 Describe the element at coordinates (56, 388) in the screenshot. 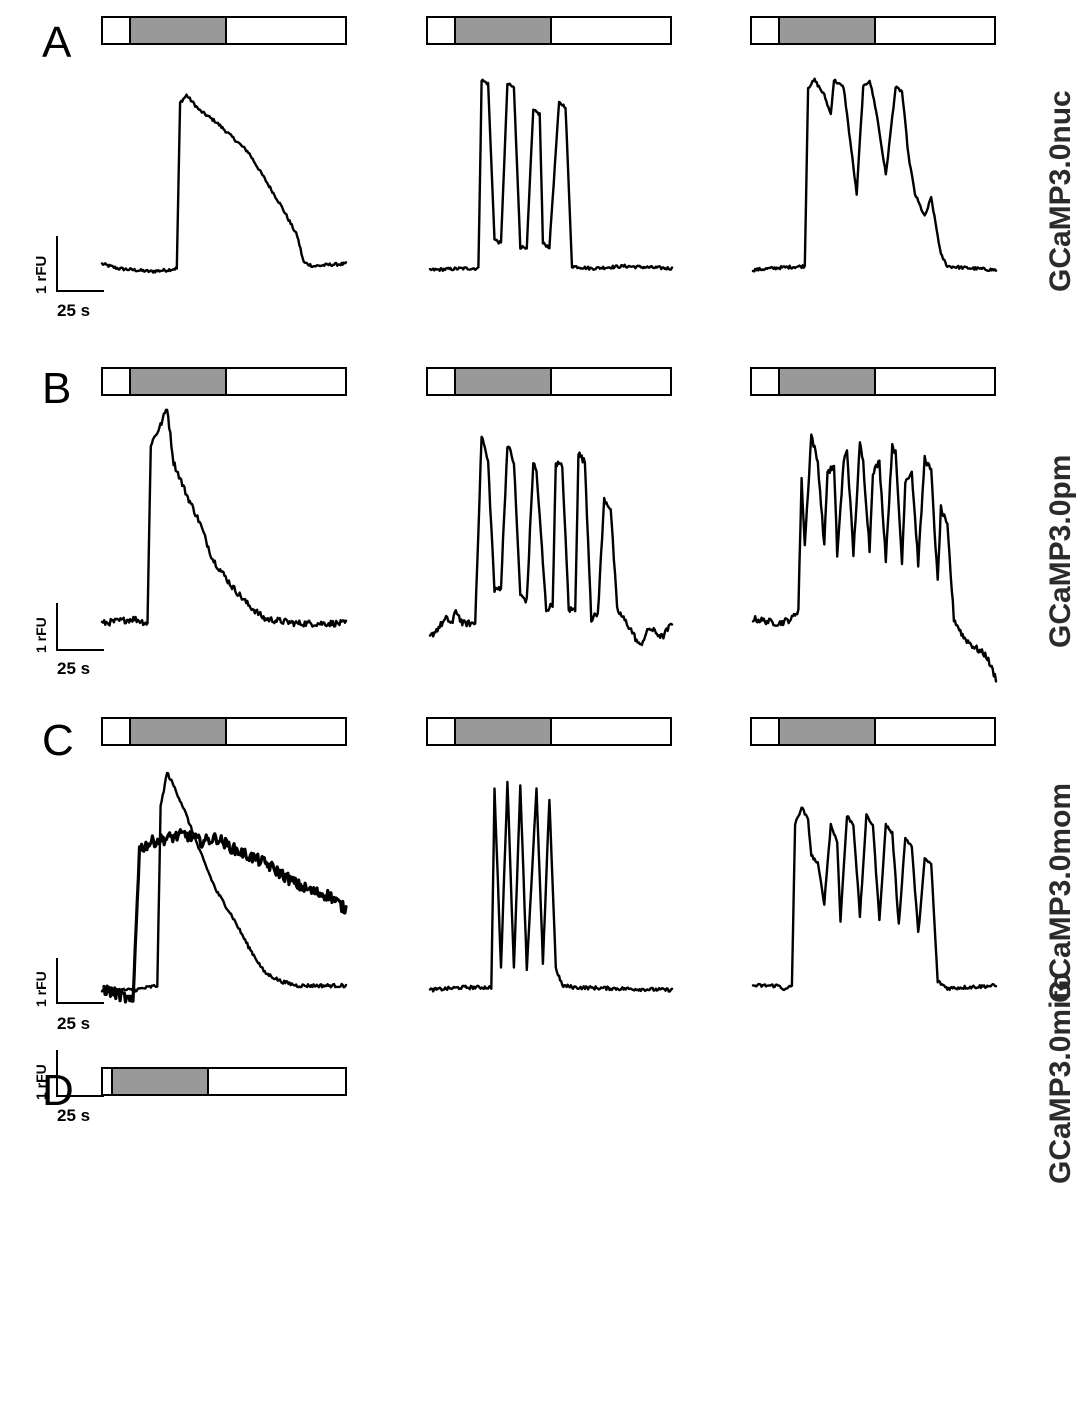

I see `panel-letter-b: B` at that location.